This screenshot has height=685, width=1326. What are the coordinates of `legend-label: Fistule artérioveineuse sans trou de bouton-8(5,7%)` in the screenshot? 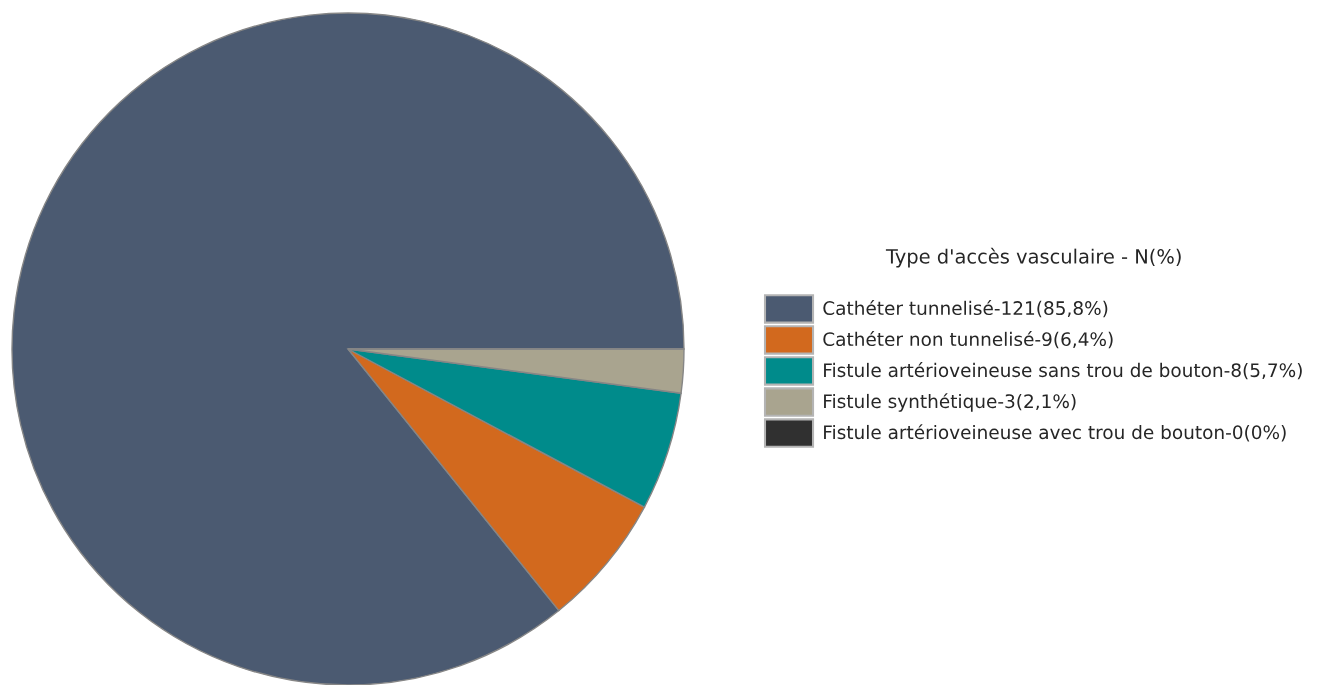 It's located at (1063, 371).